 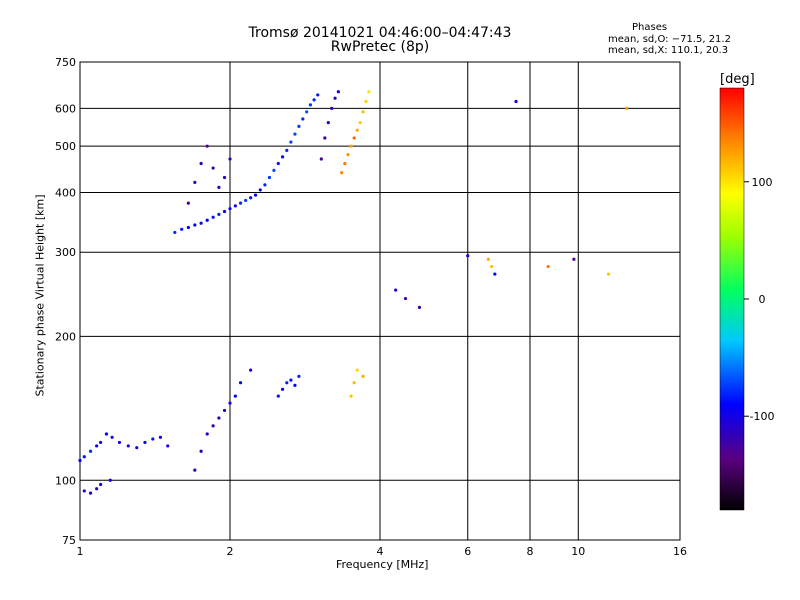 I want to click on x-axis-label: Frequency [MHz], so click(x=382, y=564).